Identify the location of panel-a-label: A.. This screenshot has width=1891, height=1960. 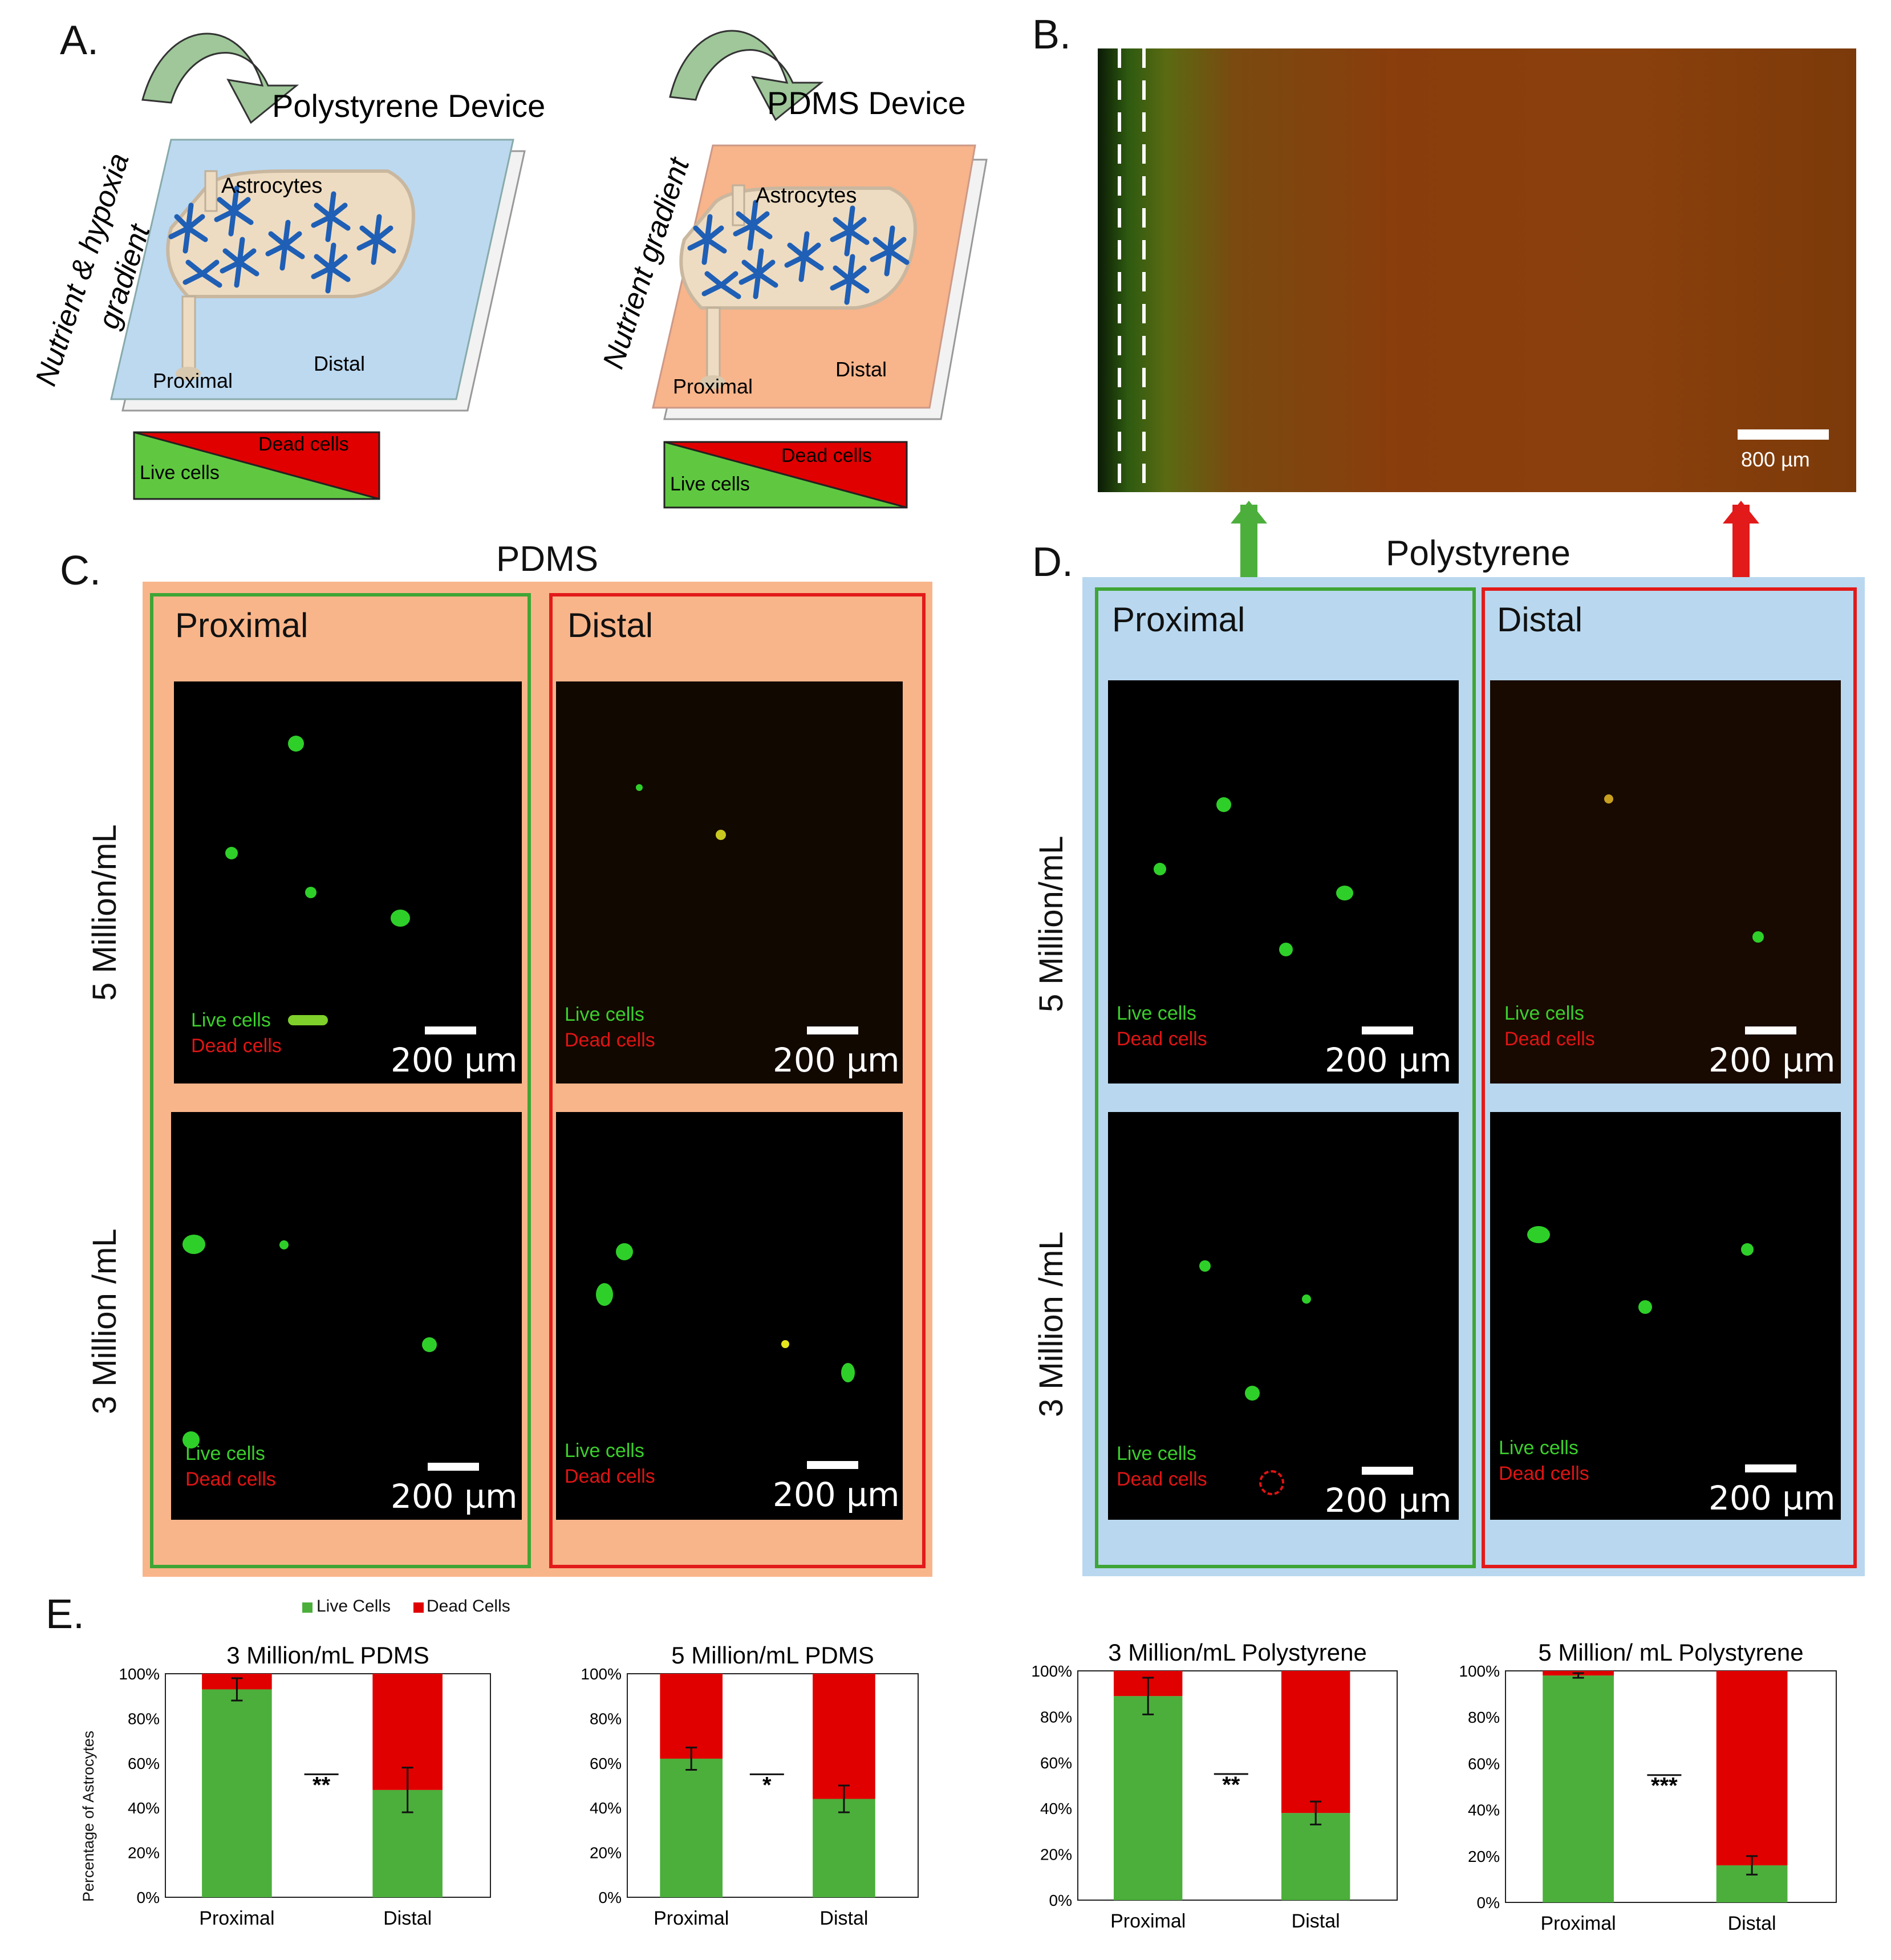
(80, 40).